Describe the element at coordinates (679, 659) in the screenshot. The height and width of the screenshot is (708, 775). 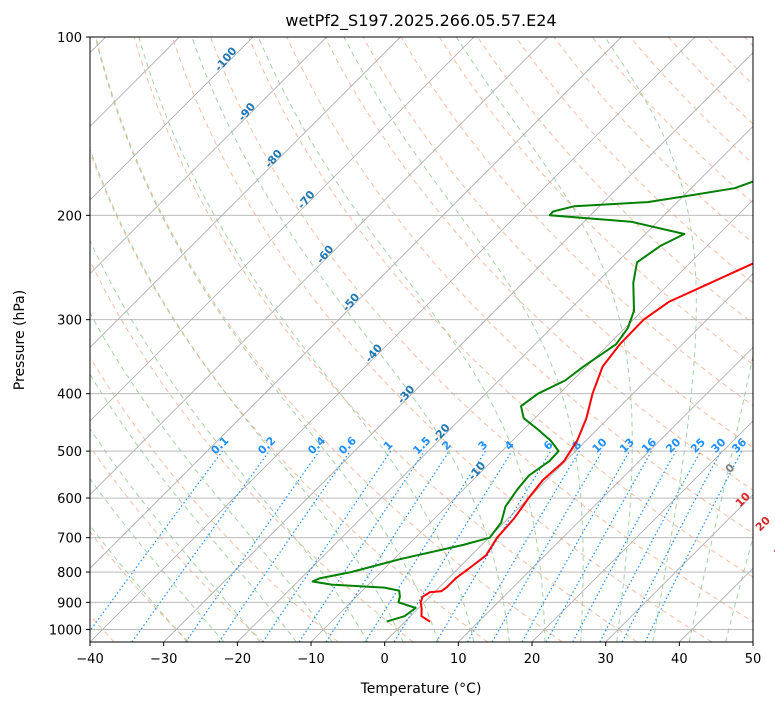
I see `x-tick-label: 40` at that location.